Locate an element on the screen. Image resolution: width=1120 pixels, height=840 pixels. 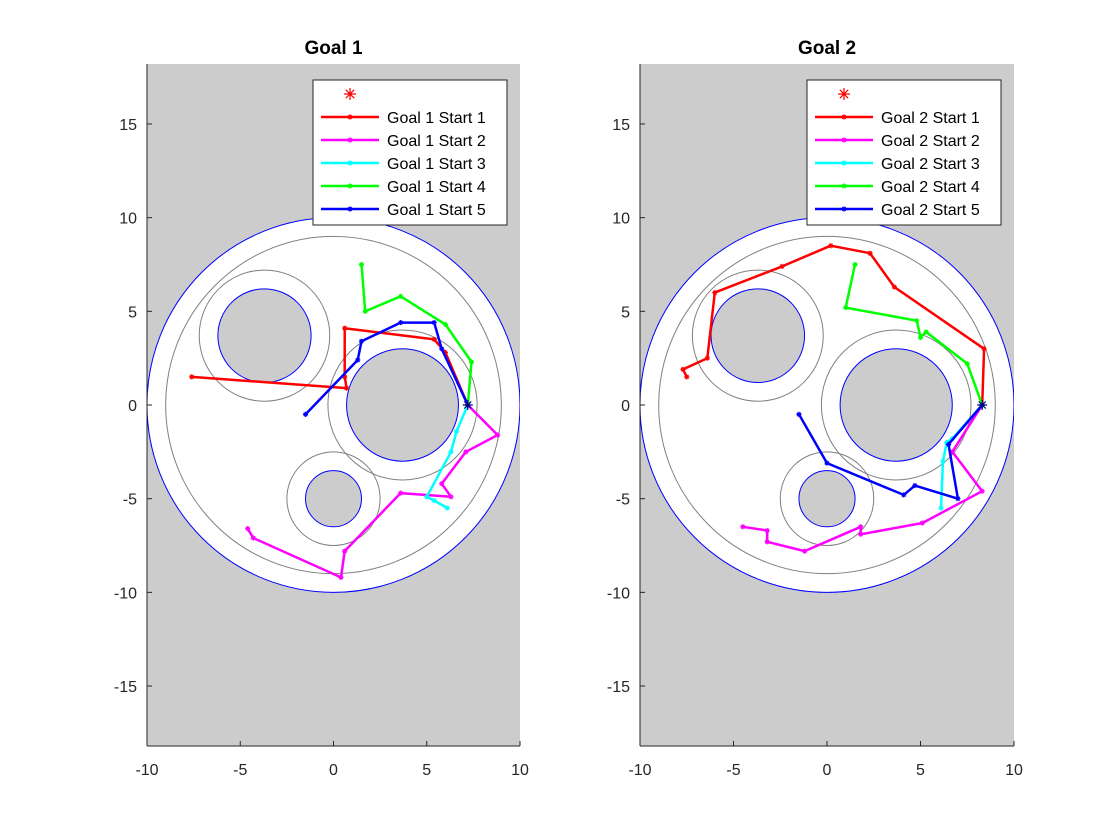
x-tick-label: -5 is located at coordinates (733, 770).